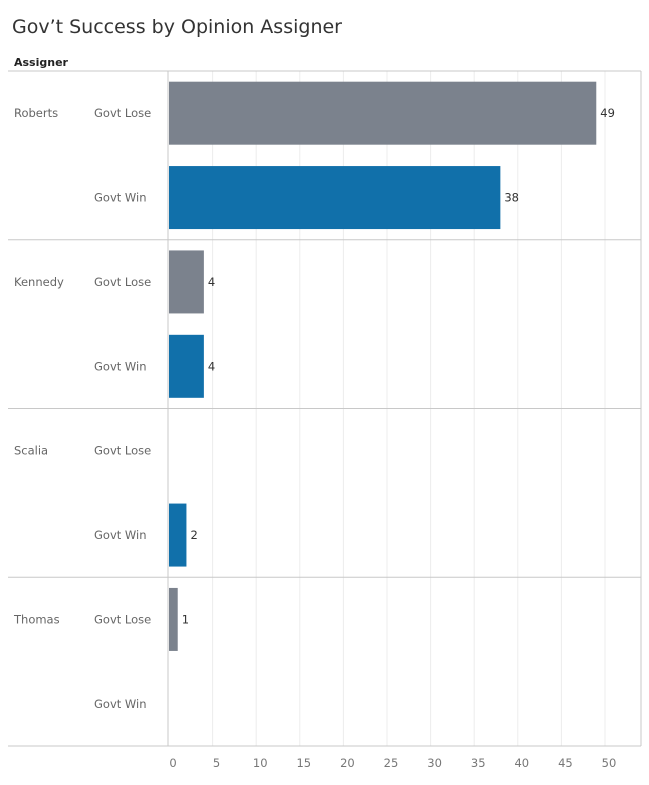 The height and width of the screenshot is (785, 649). I want to click on data-label: 2, so click(193, 535).